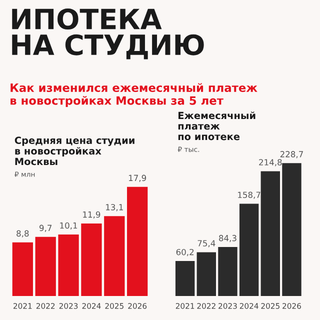 The width and height of the screenshot is (320, 320). What do you see at coordinates (137, 178) in the screenshot?
I see `data-label: 17,9` at bounding box center [137, 178].